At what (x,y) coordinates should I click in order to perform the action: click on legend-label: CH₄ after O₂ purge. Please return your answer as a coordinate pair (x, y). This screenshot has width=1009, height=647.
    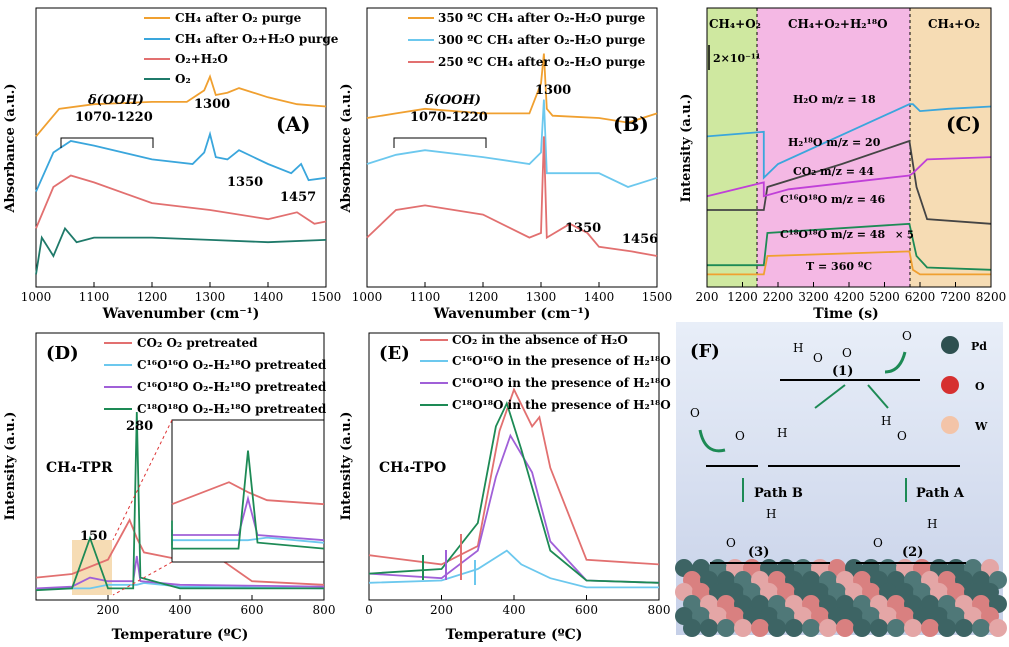
    Looking at the image, I should click on (238, 18).